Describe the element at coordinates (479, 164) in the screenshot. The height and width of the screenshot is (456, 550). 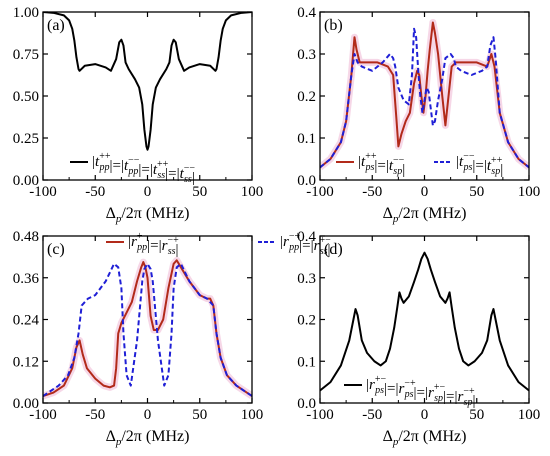
I see `legend-label: |t−− ps|=|t++ sp|` at that location.